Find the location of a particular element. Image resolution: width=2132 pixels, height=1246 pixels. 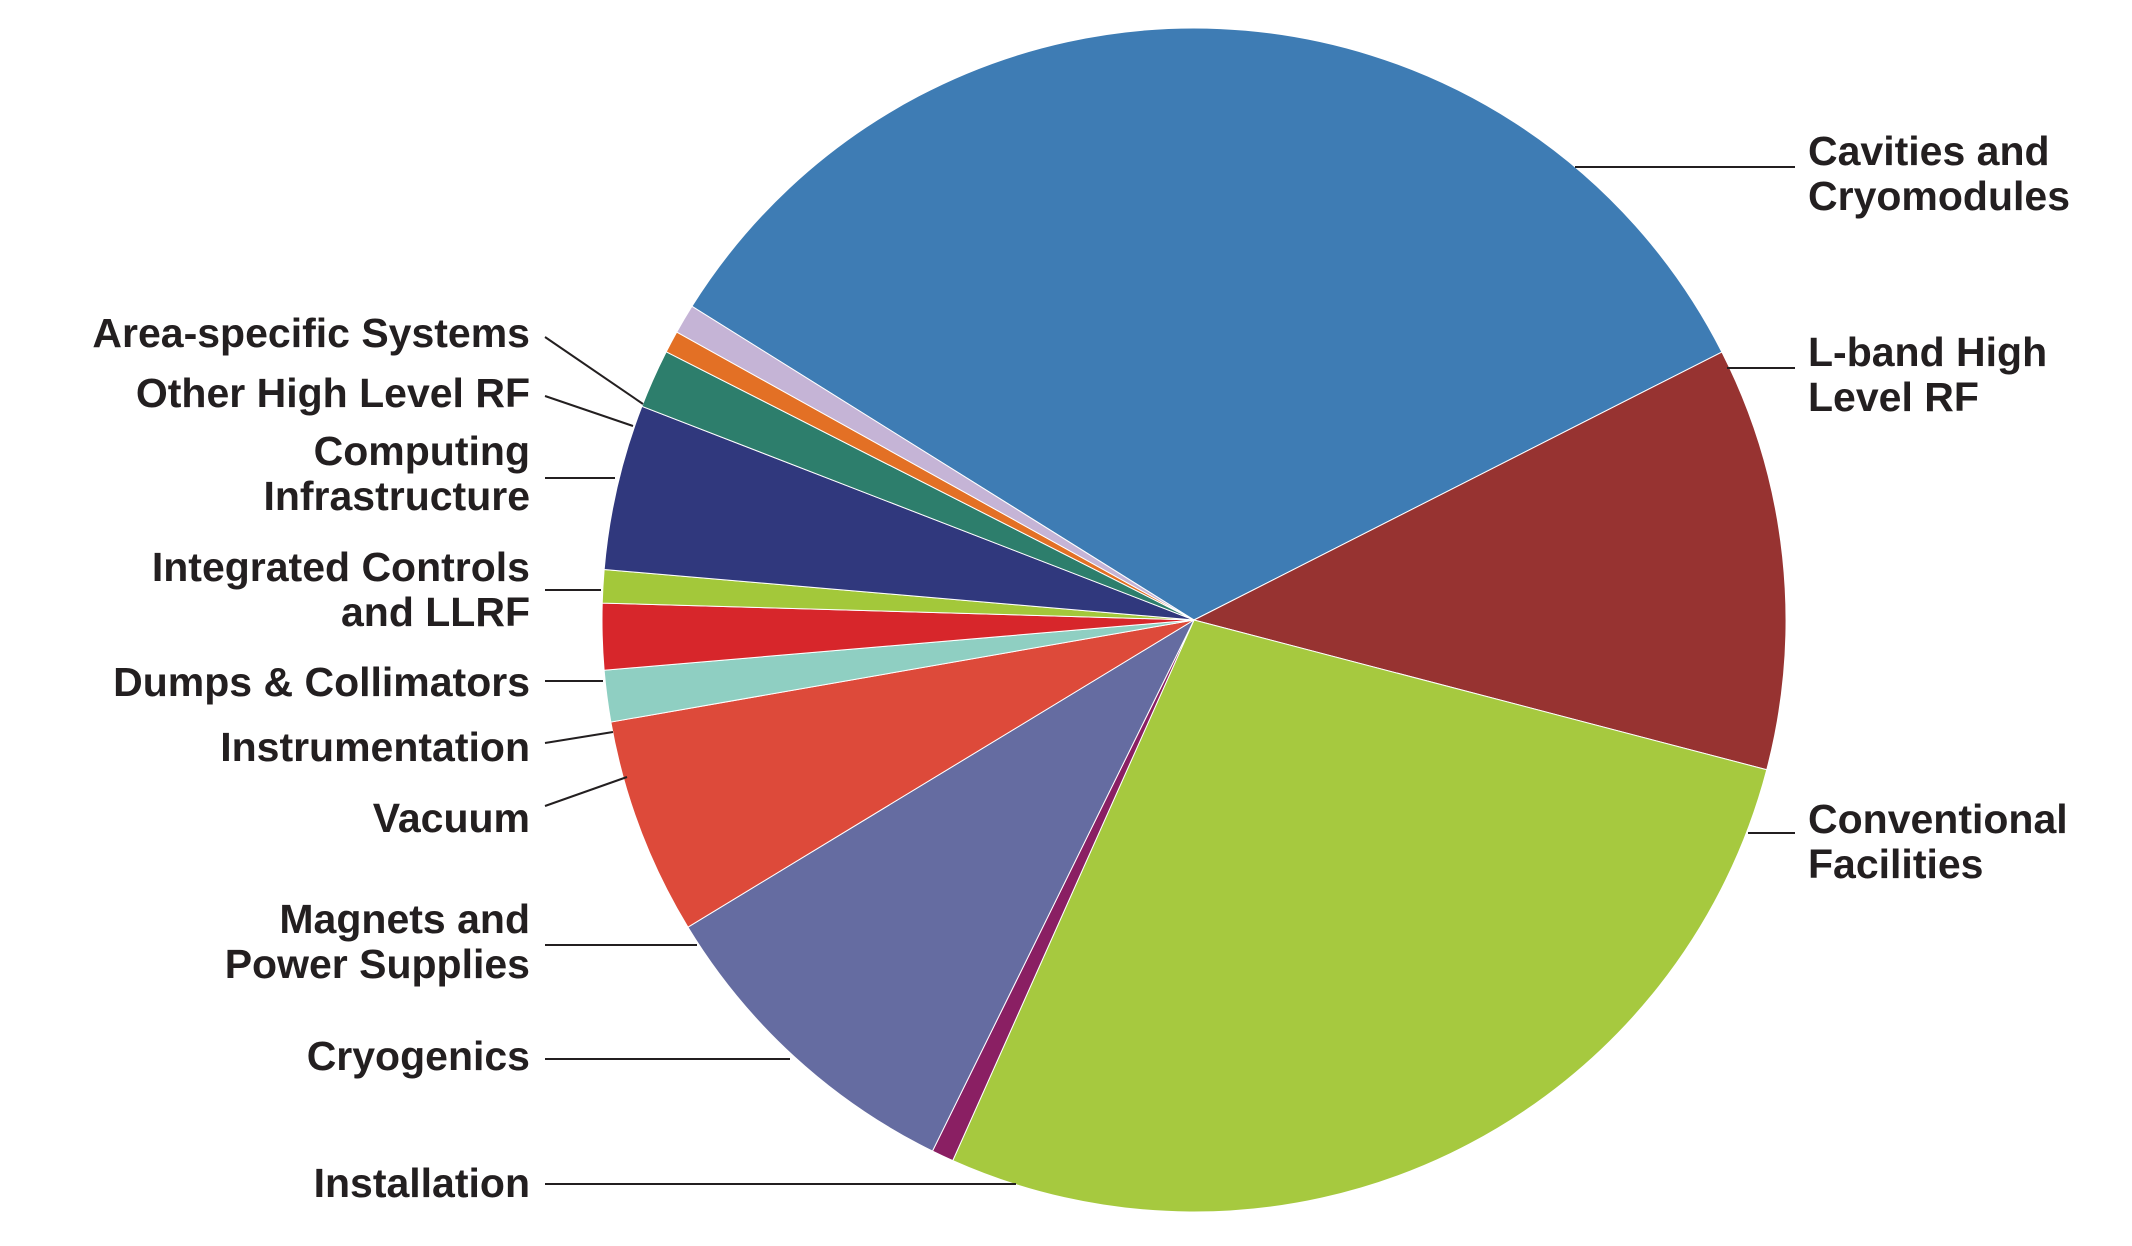

slice-label-line: Cryomodules is located at coordinates (1939, 196).